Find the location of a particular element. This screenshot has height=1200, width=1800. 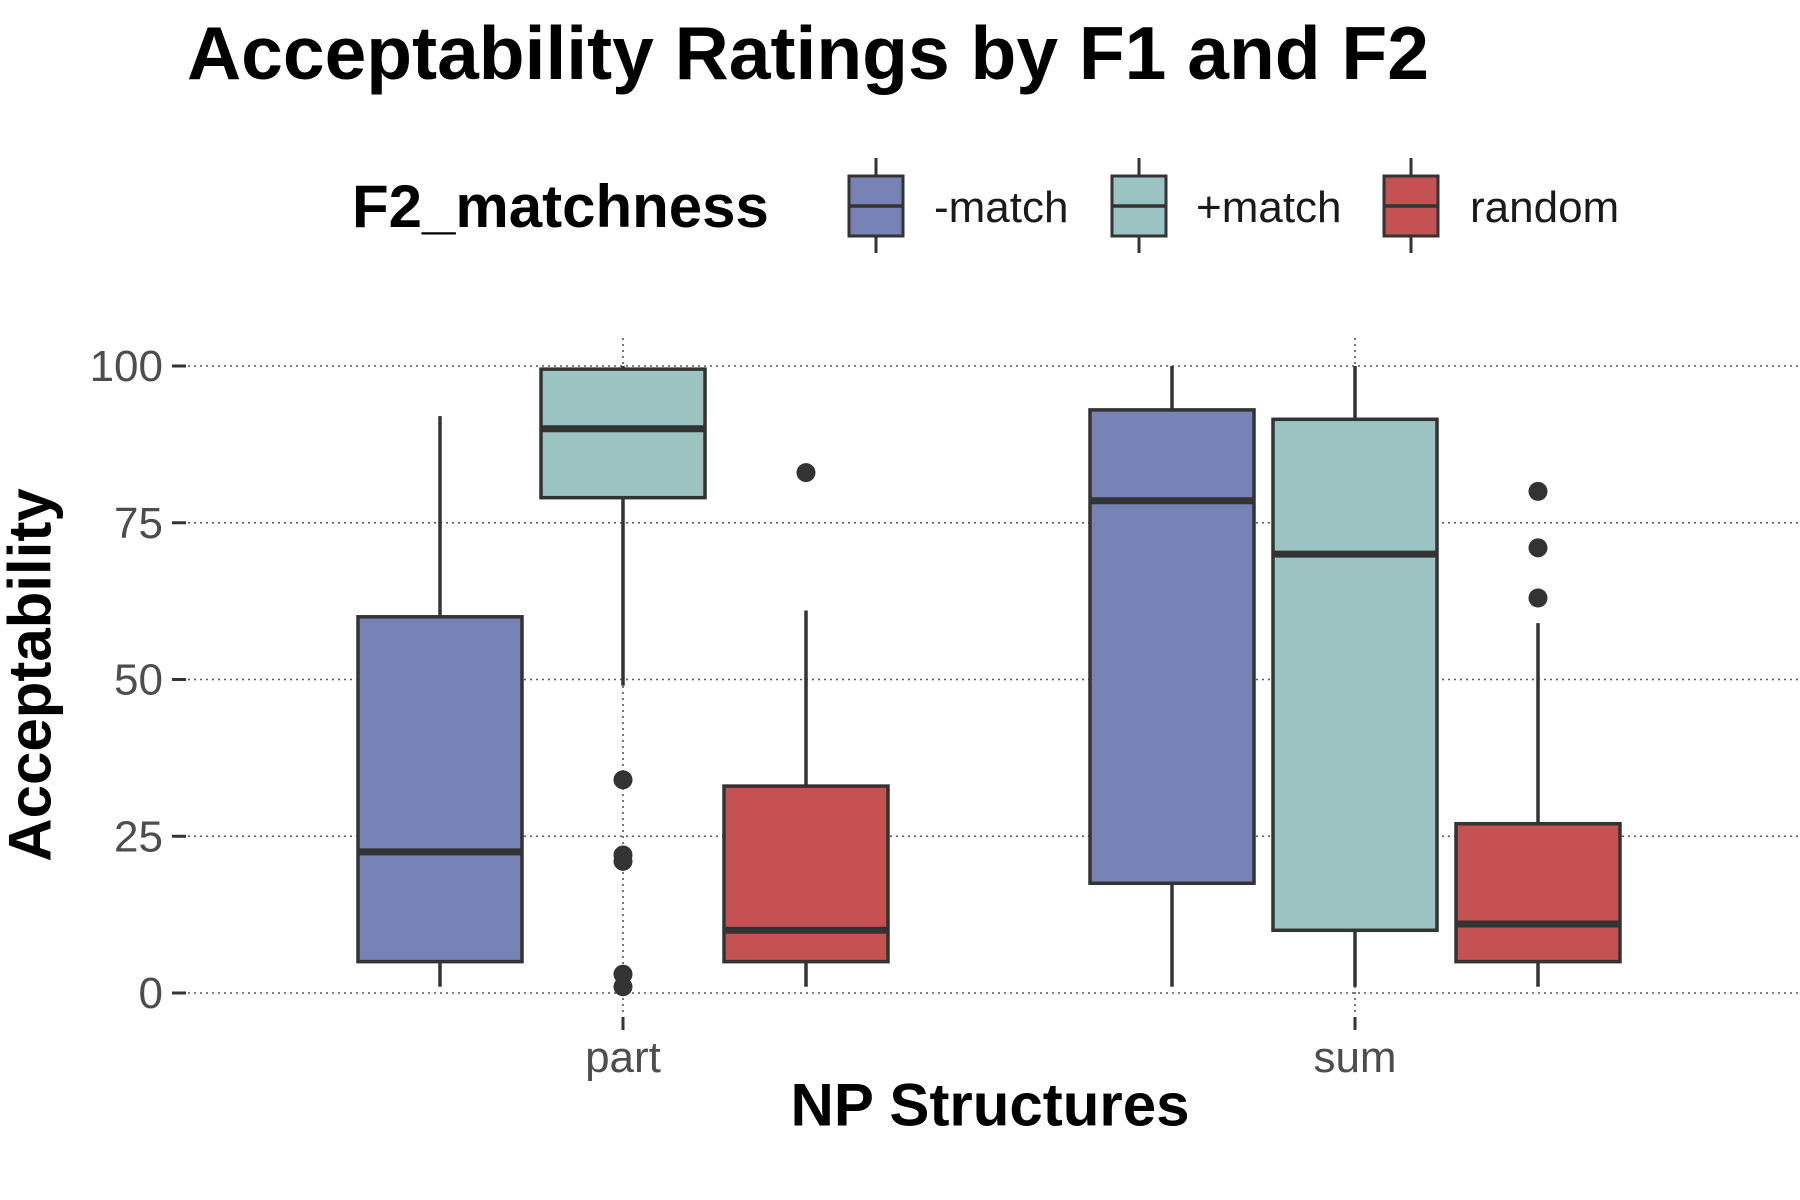

y-axis: 0 25 50 75 100 is located at coordinates (138, 680).